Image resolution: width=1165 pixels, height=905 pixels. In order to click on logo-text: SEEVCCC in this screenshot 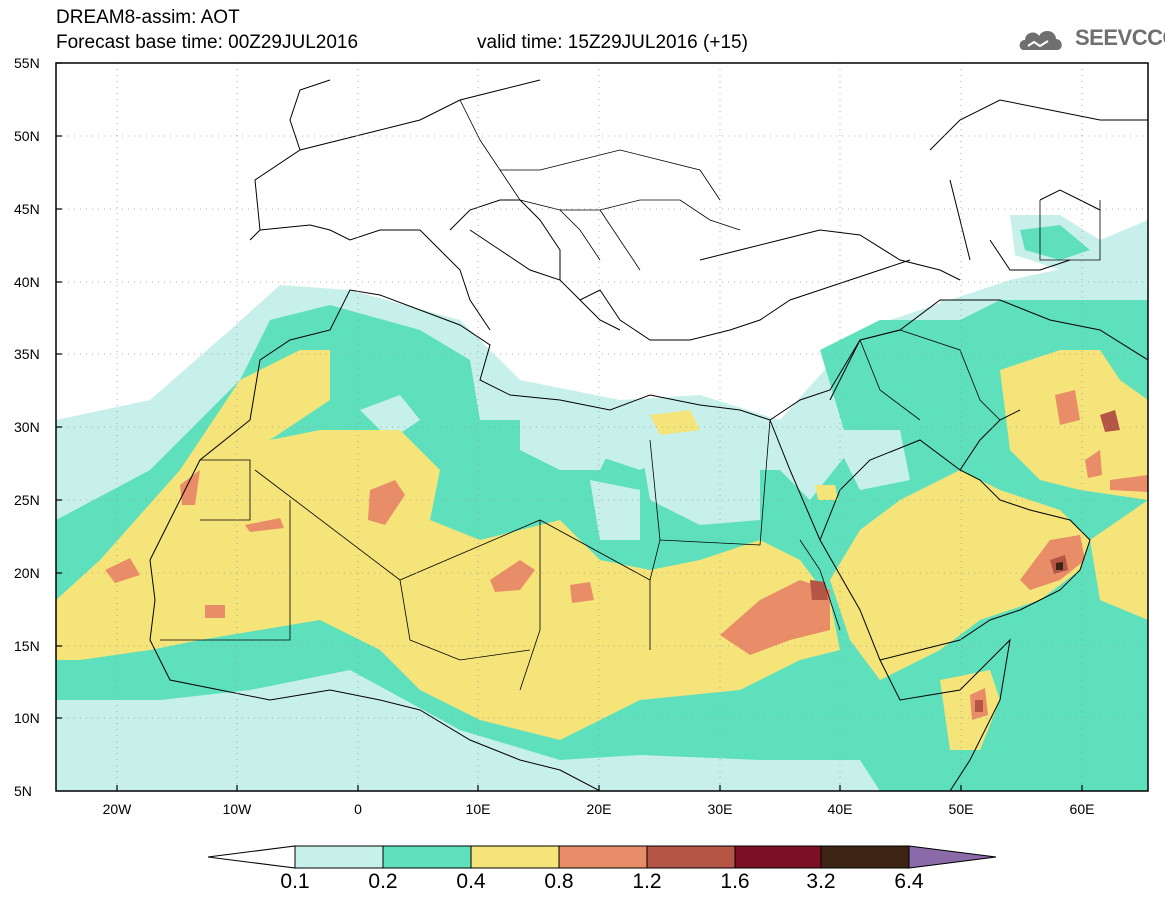, I will do `click(1120, 37)`.